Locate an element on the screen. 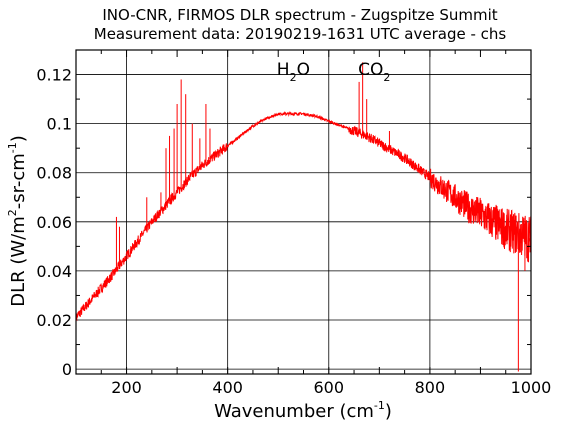 This screenshot has width=567, height=425. y-tick-label: 0.02 is located at coordinates (54, 320).